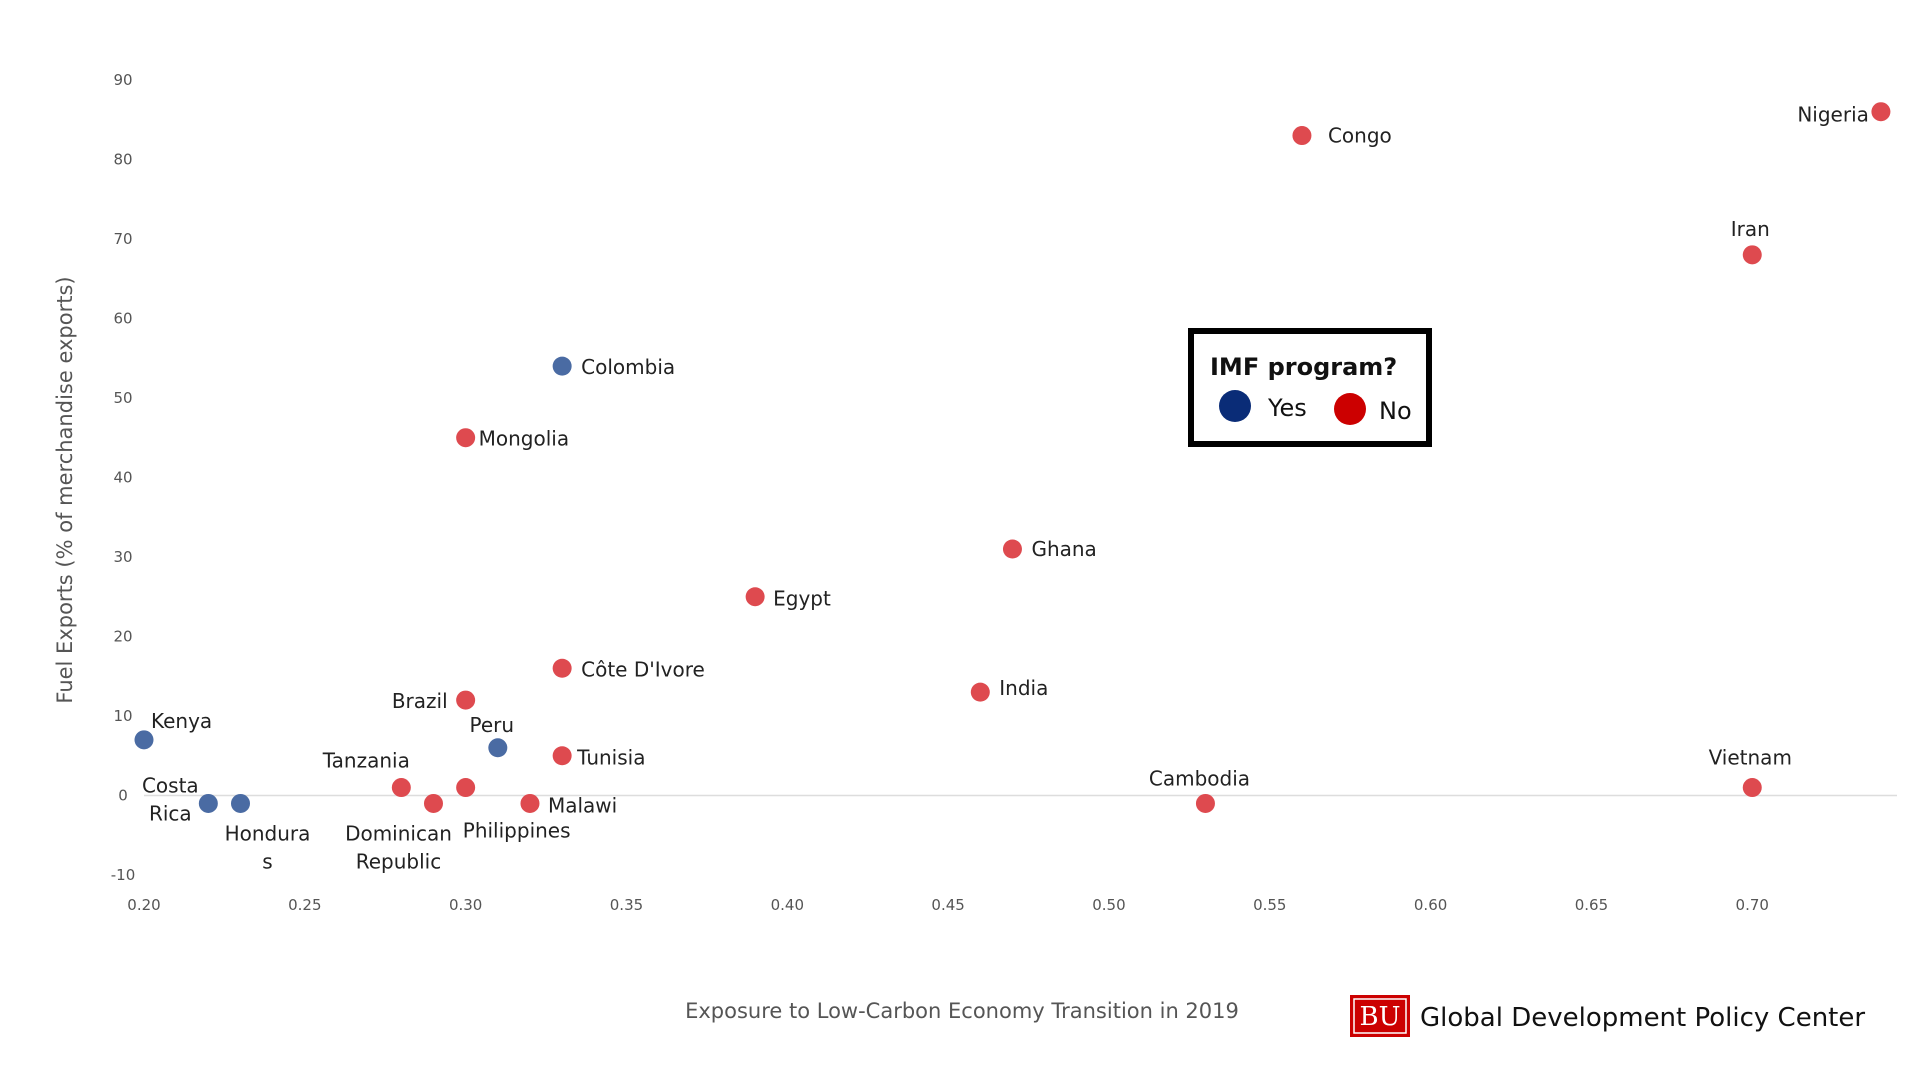 Image resolution: width=1920 pixels, height=1080 pixels. I want to click on legend-box, so click(1310, 387).